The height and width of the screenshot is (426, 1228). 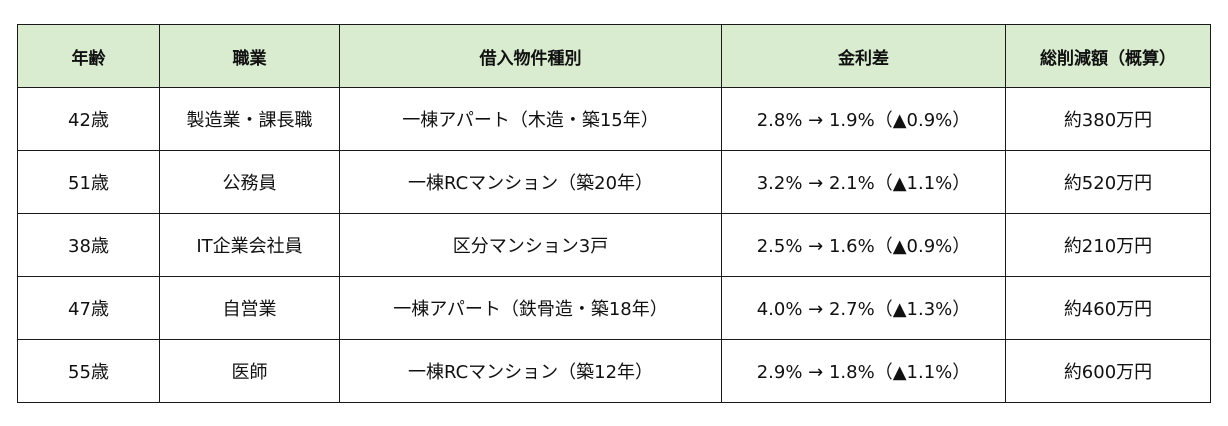 What do you see at coordinates (863, 308) in the screenshot?
I see `cell-rate-difference: 4.0% → 2.7%（▲1.3%）` at bounding box center [863, 308].